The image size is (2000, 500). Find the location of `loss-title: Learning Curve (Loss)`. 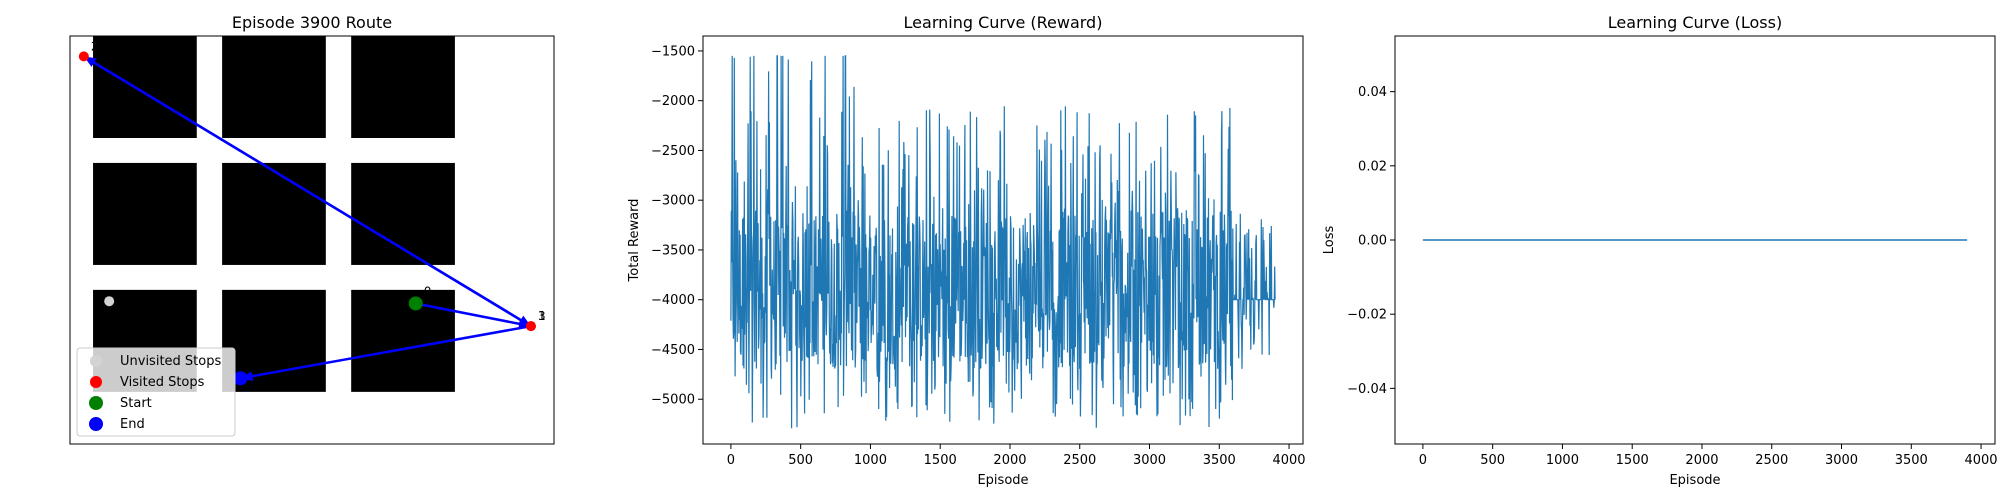

loss-title: Learning Curve (Loss) is located at coordinates (1695, 22).